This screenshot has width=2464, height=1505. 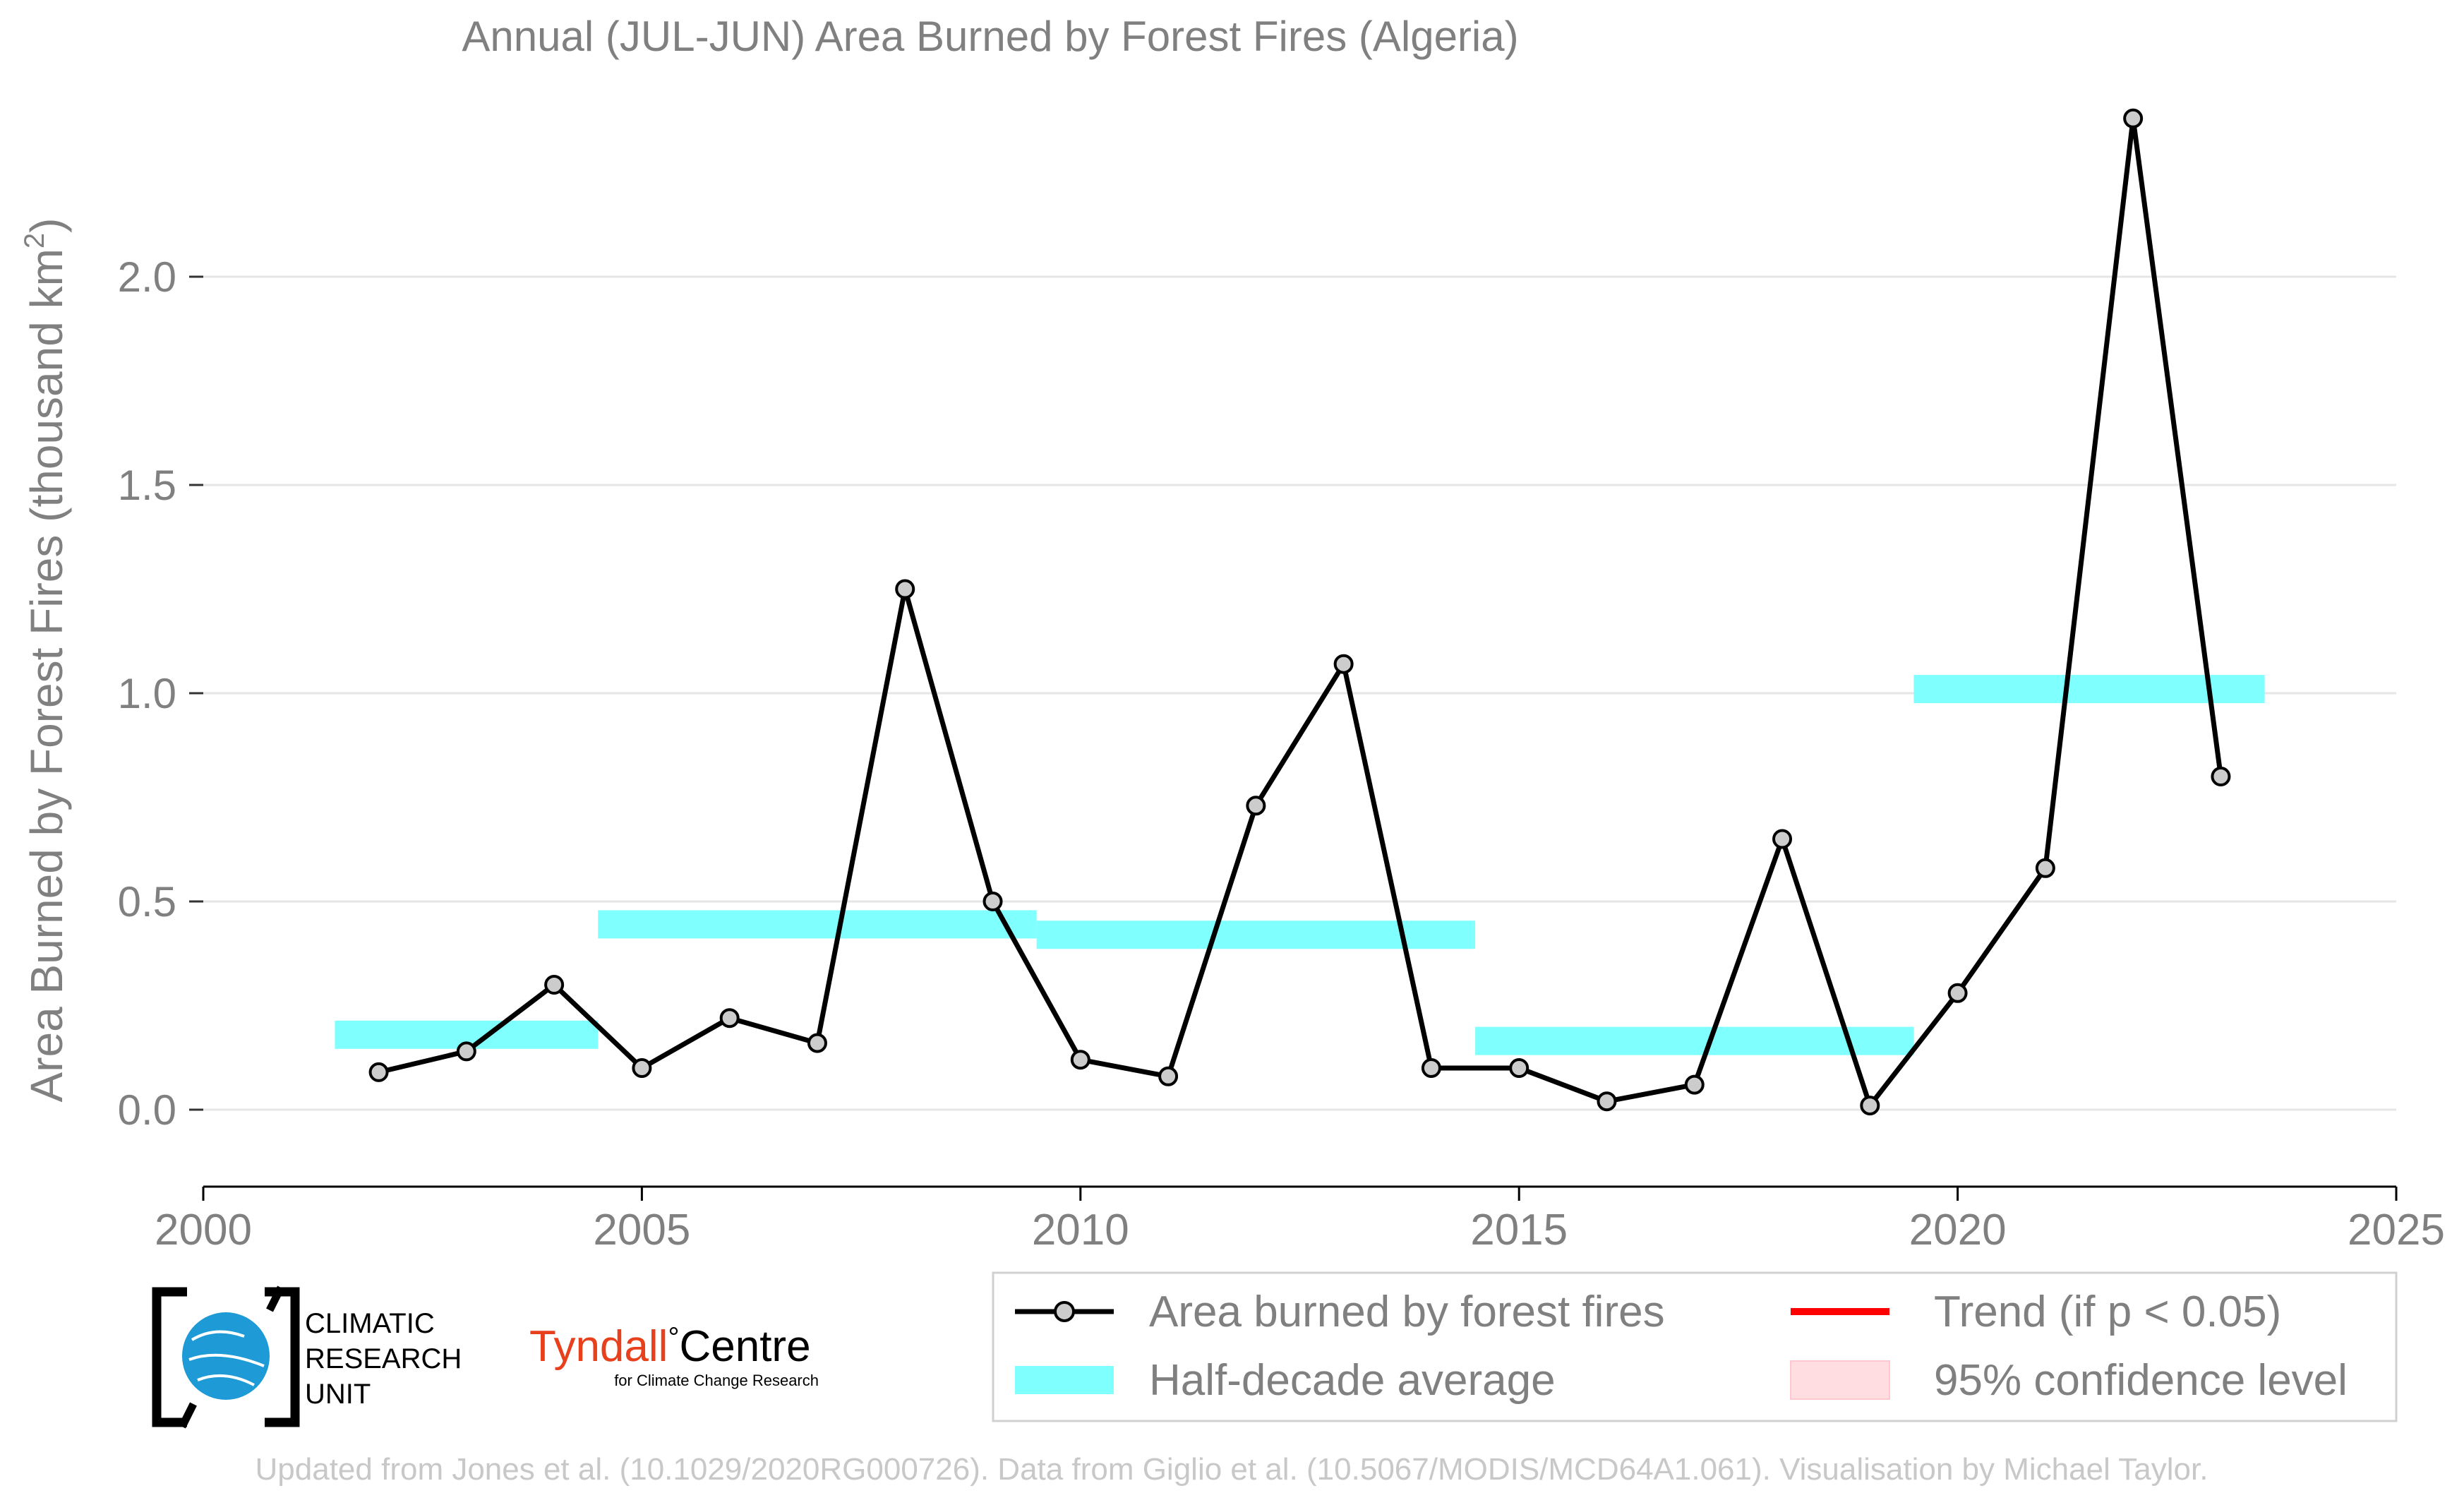 What do you see at coordinates (2396, 1230) in the screenshot?
I see `x-tick-label: 2025` at bounding box center [2396, 1230].